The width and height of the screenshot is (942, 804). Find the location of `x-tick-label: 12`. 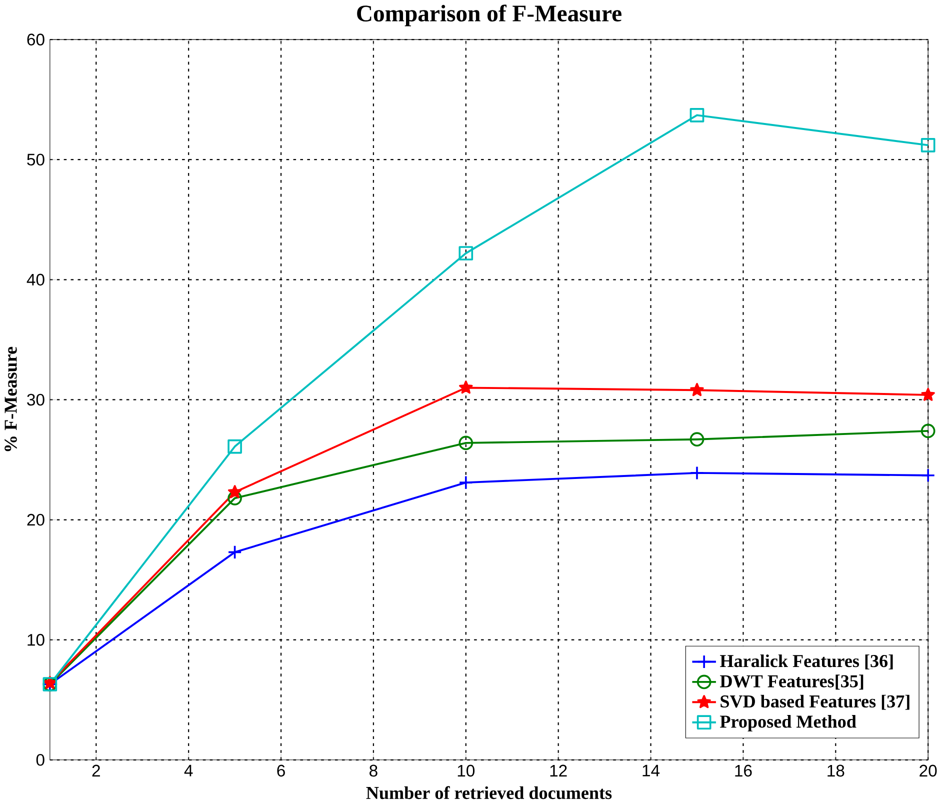

x-tick-label: 12 is located at coordinates (558, 770).